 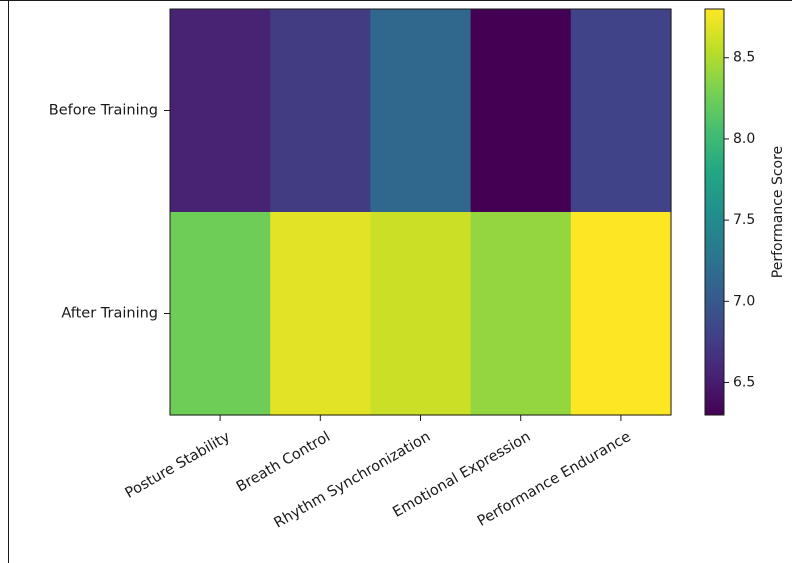 I want to click on colorbar-tick-label: 8.0, so click(x=744, y=139).